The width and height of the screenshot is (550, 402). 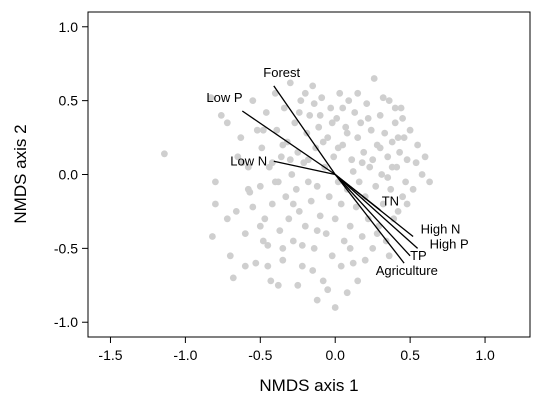 I want to click on y-tick-label: -0.5, so click(x=66, y=248).